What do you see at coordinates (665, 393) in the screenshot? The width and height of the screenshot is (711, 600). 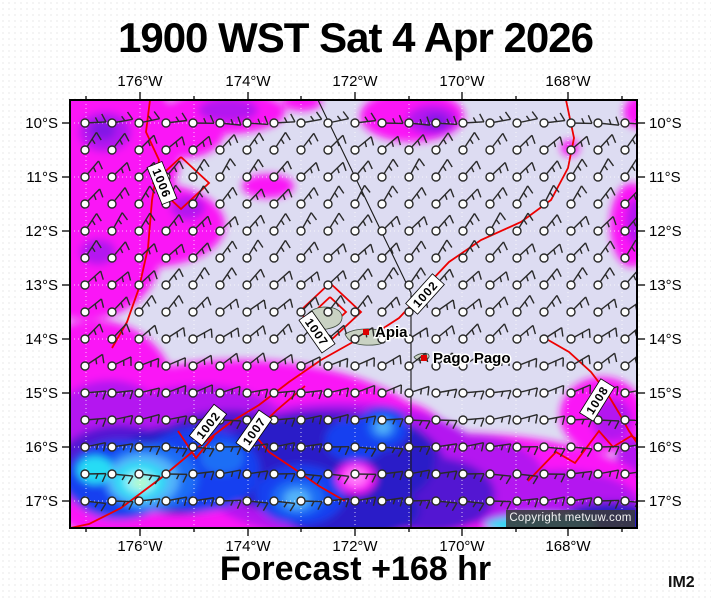 I see `lat-label-right: 15°S` at bounding box center [665, 393].